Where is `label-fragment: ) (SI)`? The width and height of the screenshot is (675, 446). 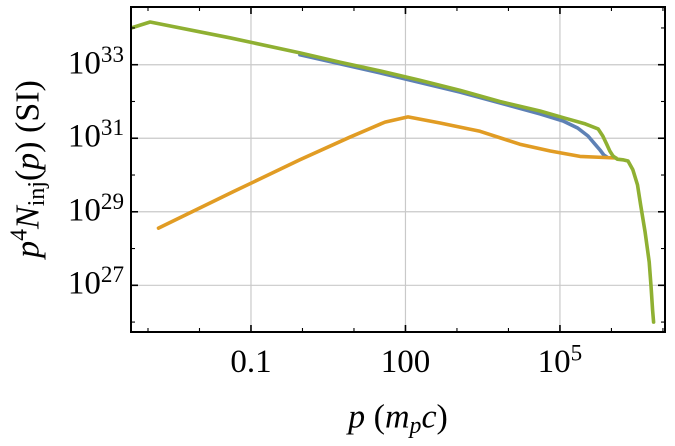 label-fragment: ) (SI) is located at coordinates (28, 116).